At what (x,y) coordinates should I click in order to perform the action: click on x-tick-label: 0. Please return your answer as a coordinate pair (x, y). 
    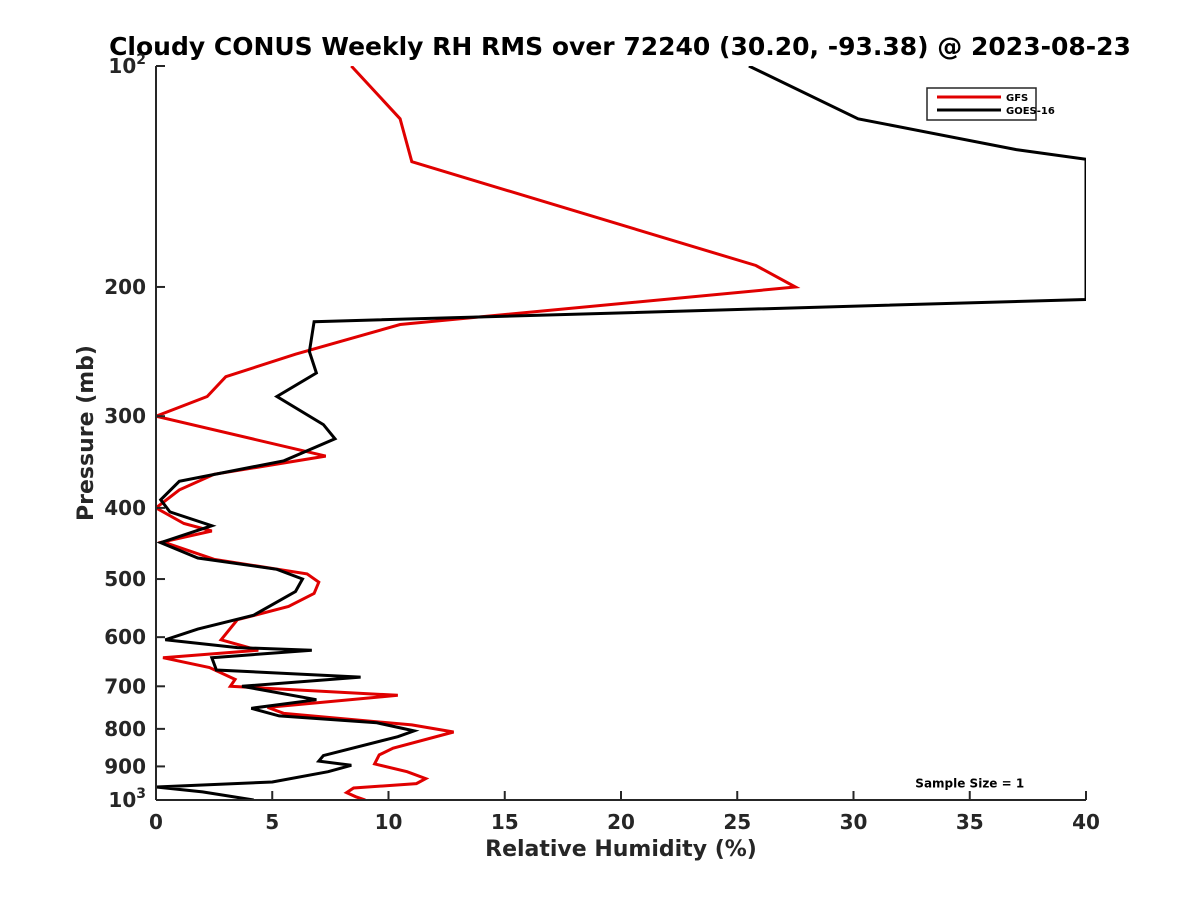
    Looking at the image, I should click on (156, 822).